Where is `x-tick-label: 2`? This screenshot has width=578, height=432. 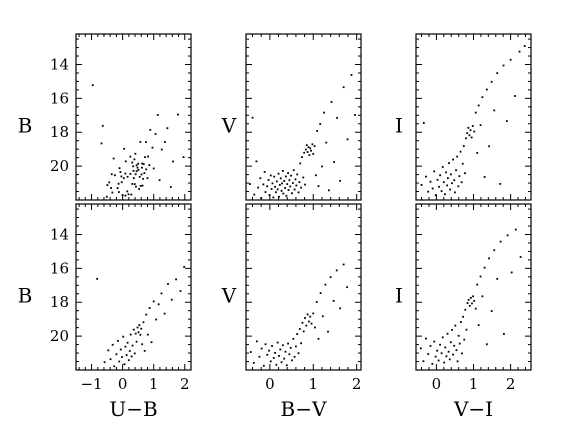
x-tick-label: 2 is located at coordinates (511, 384).